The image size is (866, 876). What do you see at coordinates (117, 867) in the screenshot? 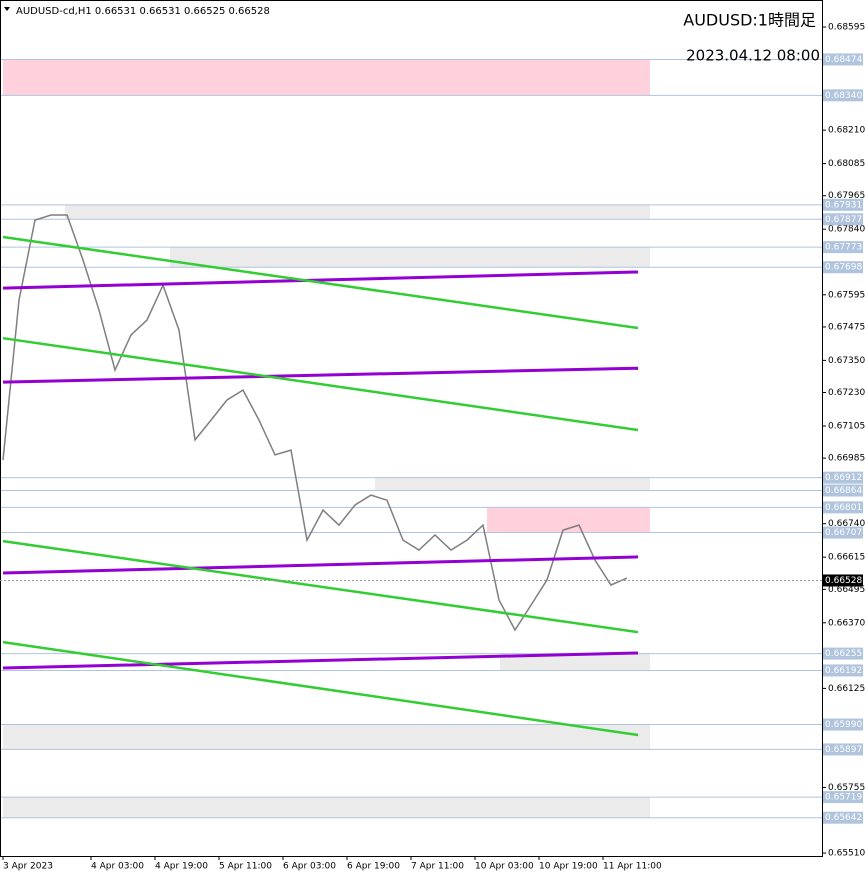
I see `x-tick-label: 4 Apr 03:00` at bounding box center [117, 867].